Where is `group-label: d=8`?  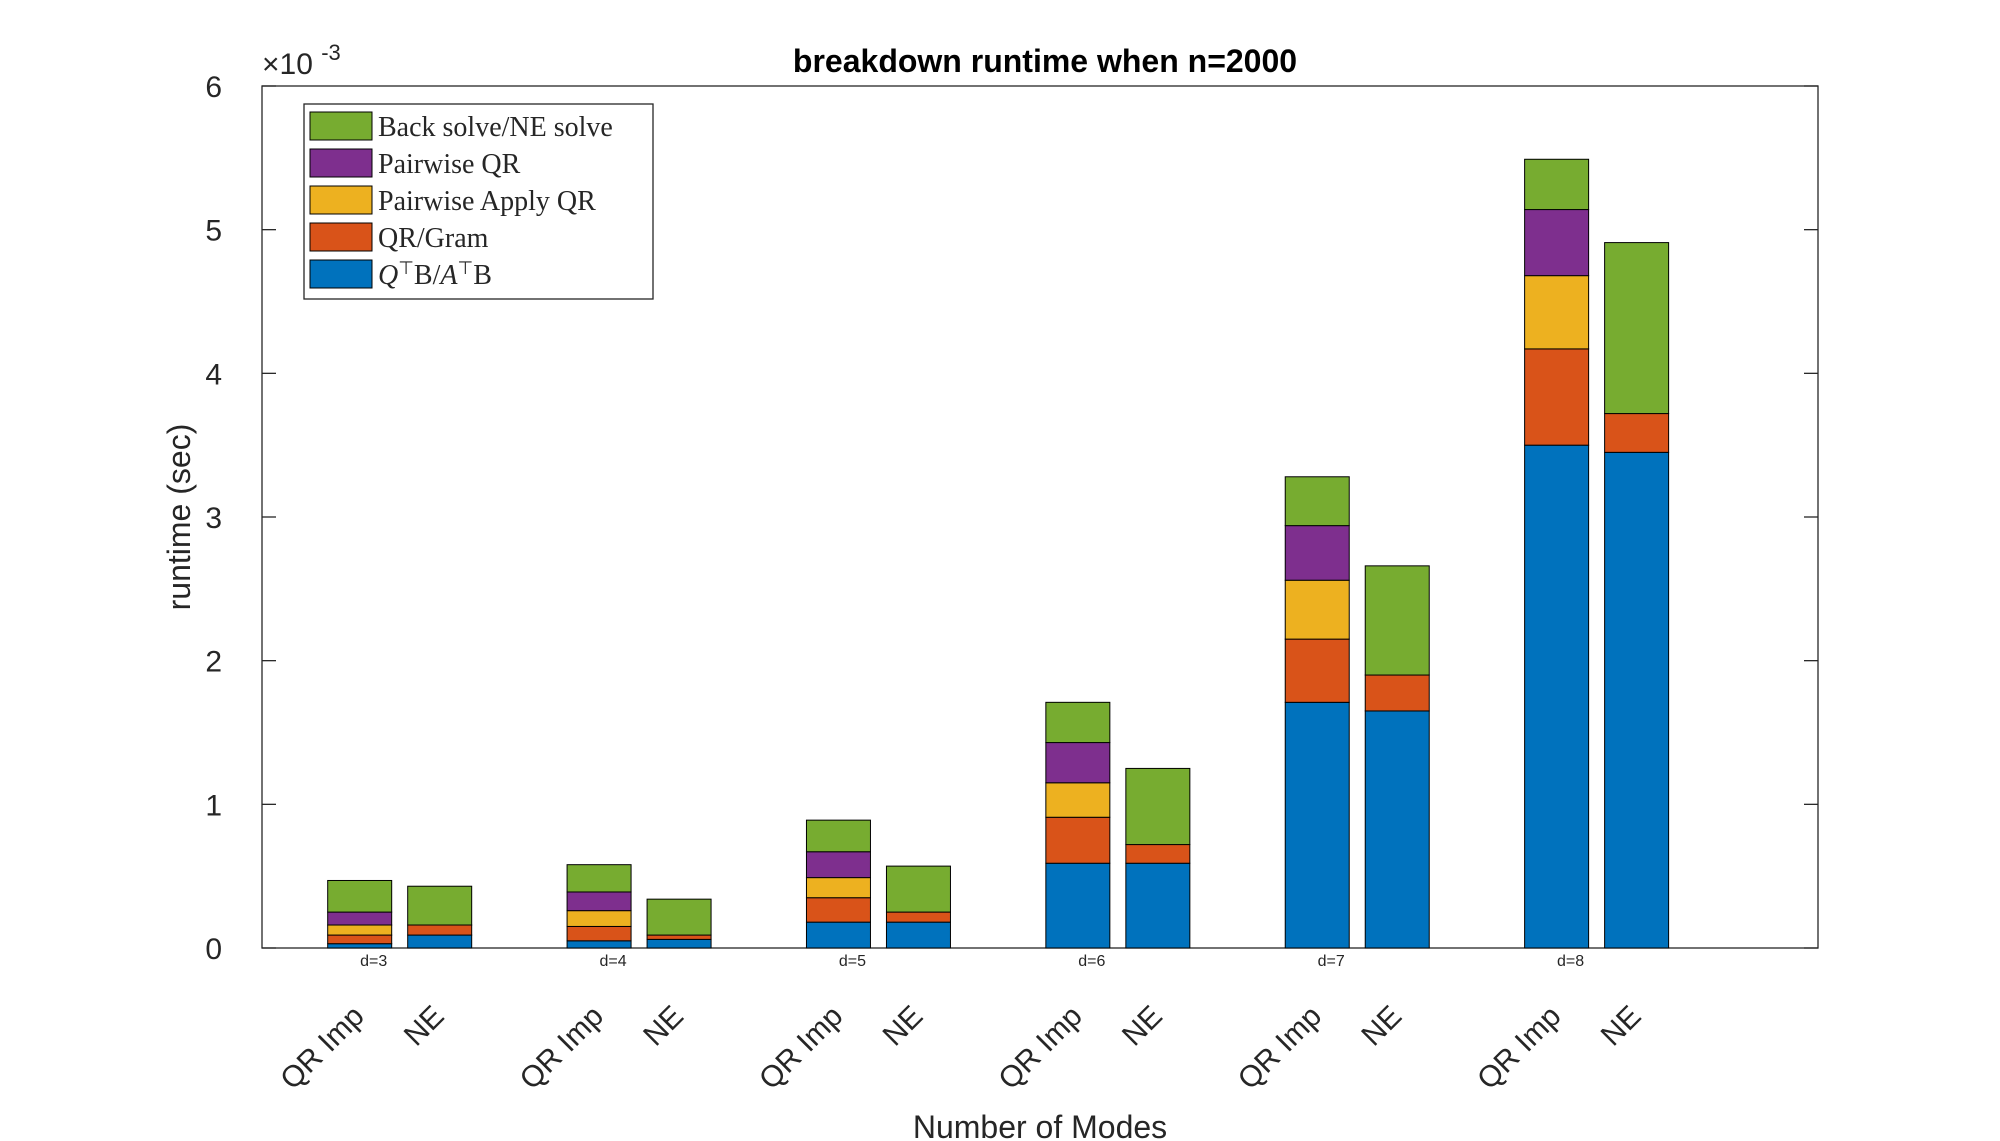 group-label: d=8 is located at coordinates (1570, 961).